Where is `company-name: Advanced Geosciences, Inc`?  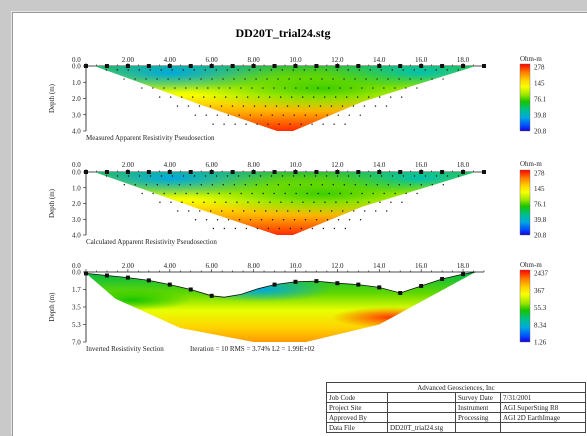 company-name: Advanced Geosciences, Inc is located at coordinates (456, 387).